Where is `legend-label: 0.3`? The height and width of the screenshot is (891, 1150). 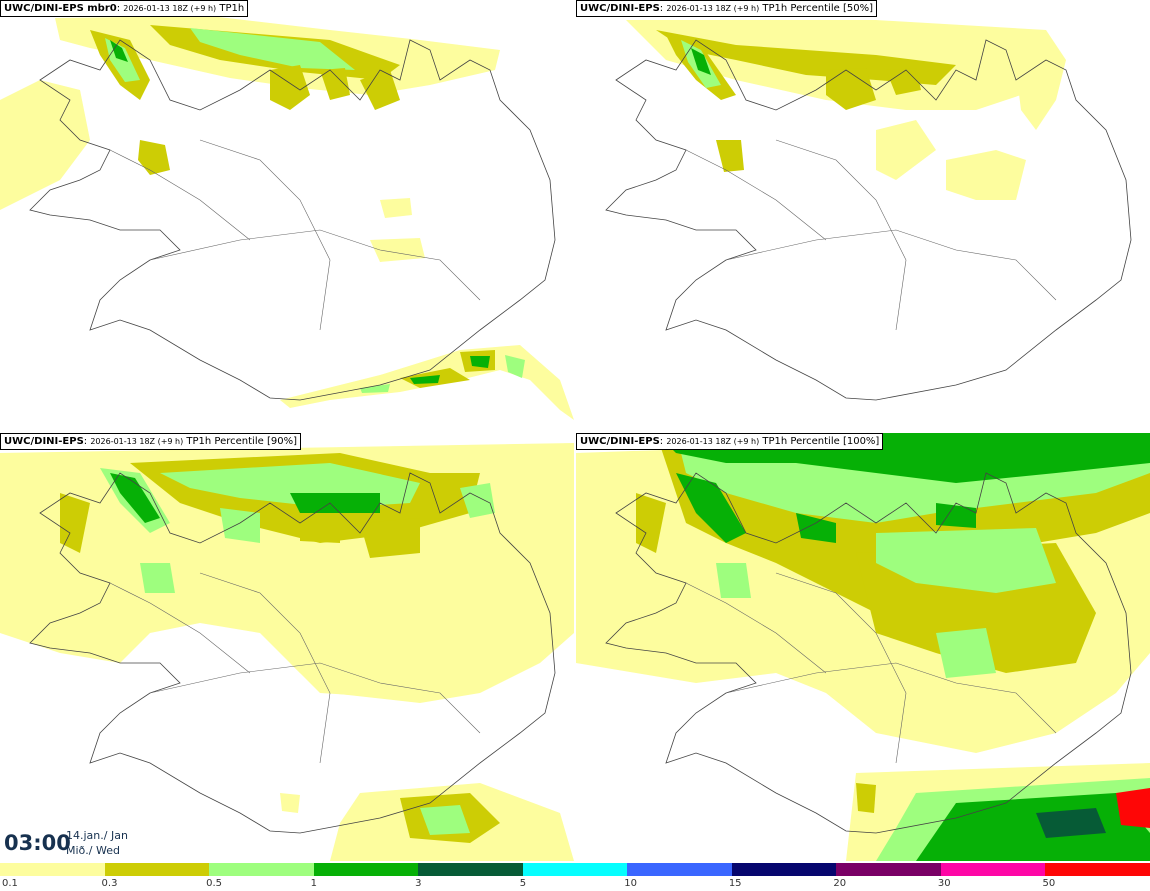
legend-label: 0.3 is located at coordinates (109, 883).